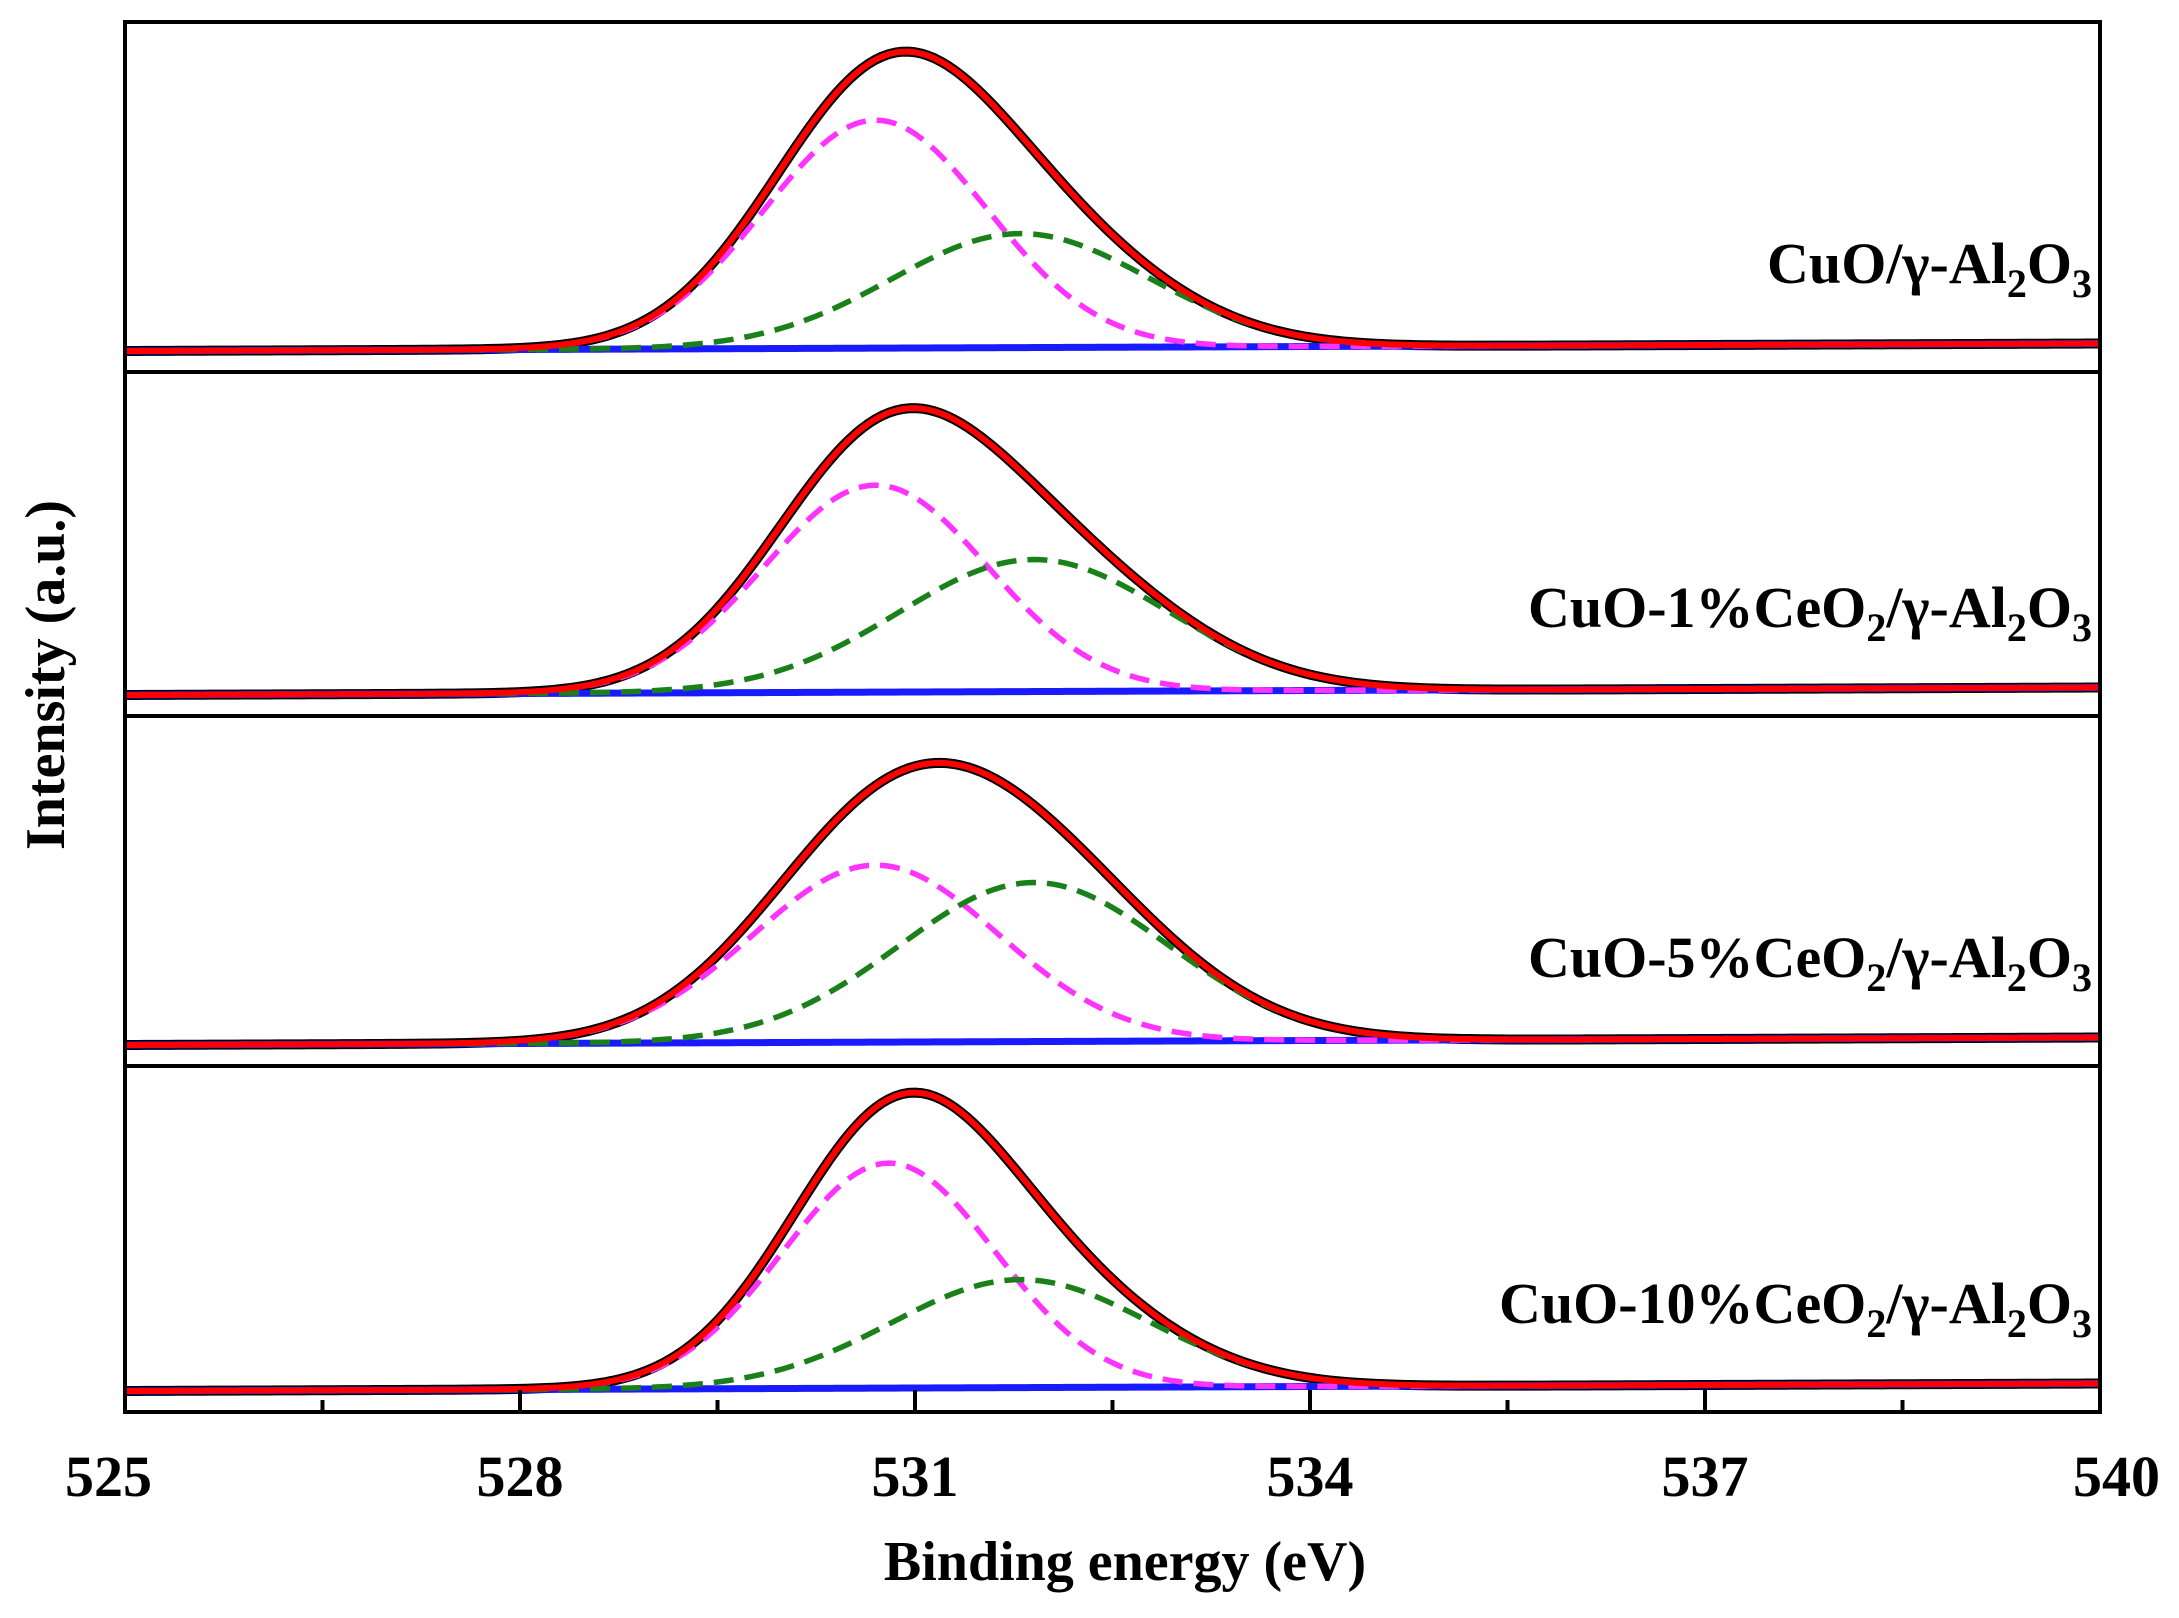 Image resolution: width=2179 pixels, height=1618 pixels. Describe the element at coordinates (1682, 1303) in the screenshot. I see `label-text: CuO-10%CeO` at that location.